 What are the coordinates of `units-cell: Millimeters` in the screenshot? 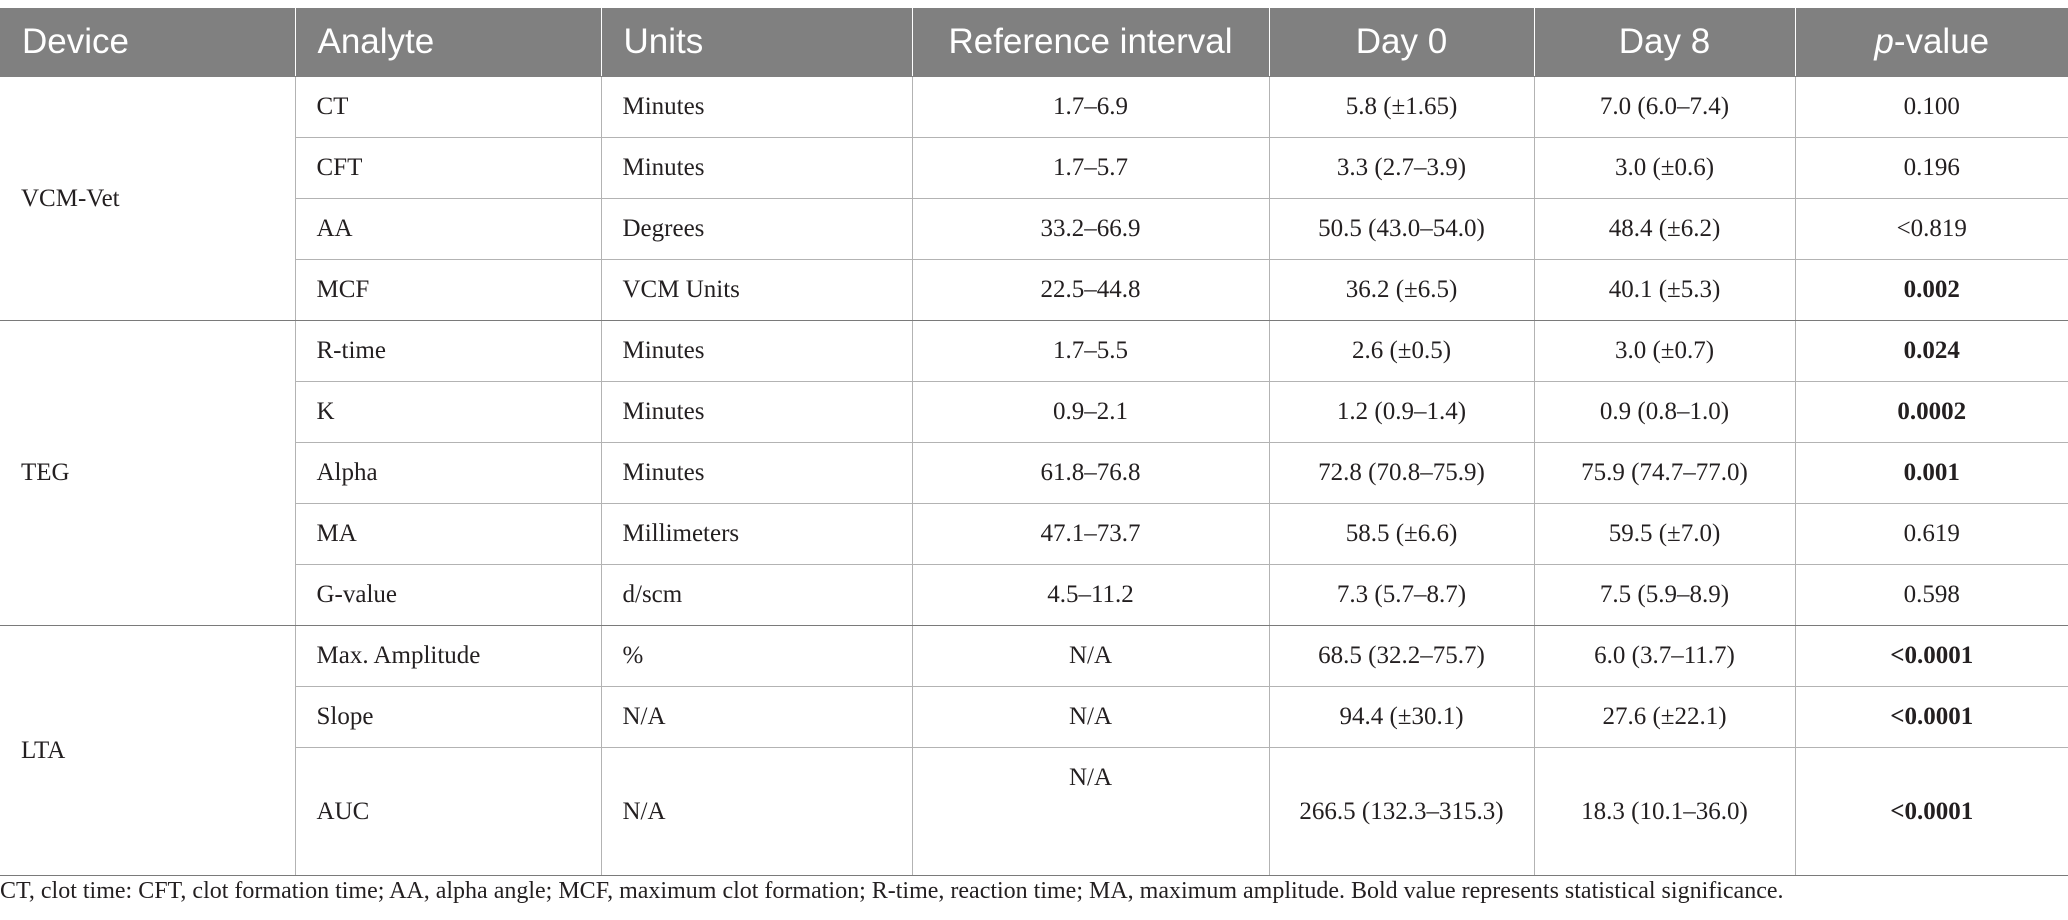 It's located at (757, 534).